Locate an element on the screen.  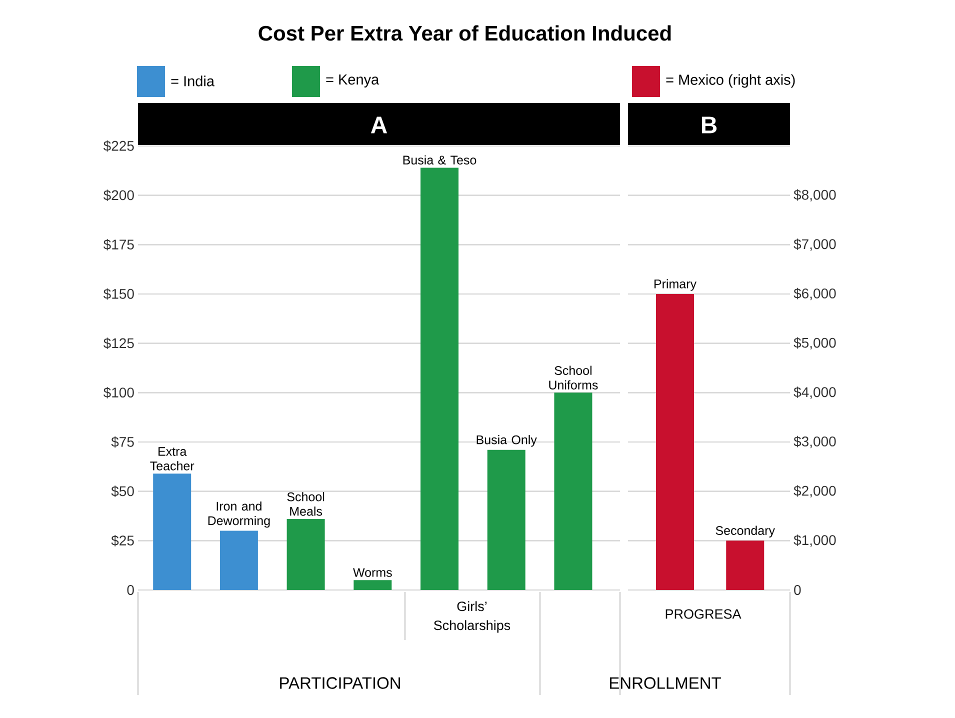
x-tick-label: School Meals is located at coordinates (305, 504).